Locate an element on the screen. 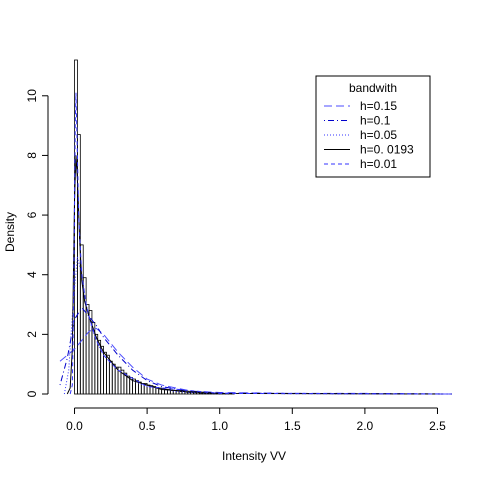 The width and height of the screenshot is (480, 480). legend-label: h=0.15 is located at coordinates (378, 106).